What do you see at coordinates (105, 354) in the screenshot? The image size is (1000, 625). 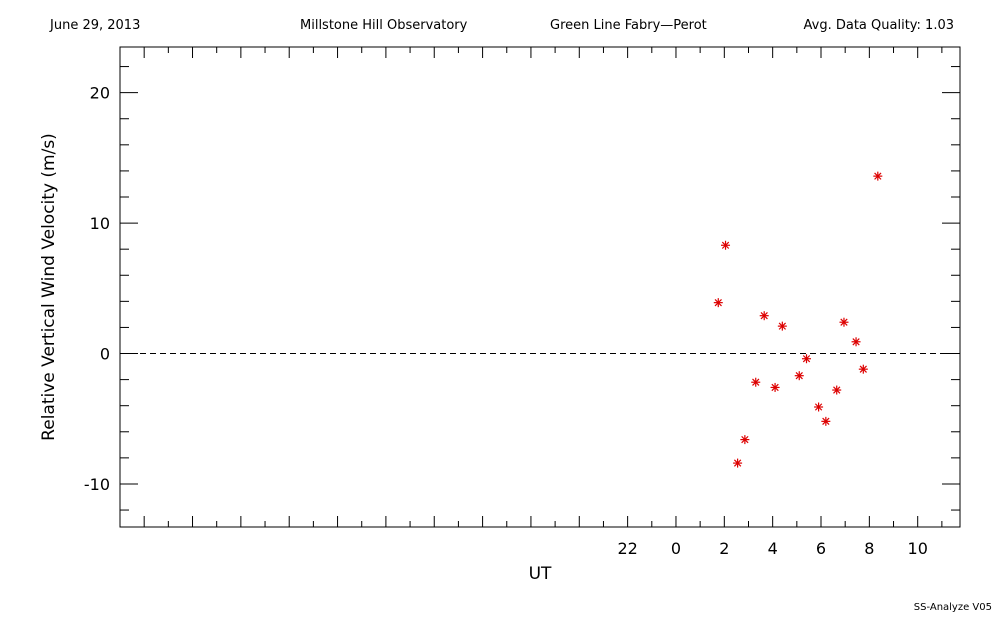 I see `y-tick-label: 0` at bounding box center [105, 354].